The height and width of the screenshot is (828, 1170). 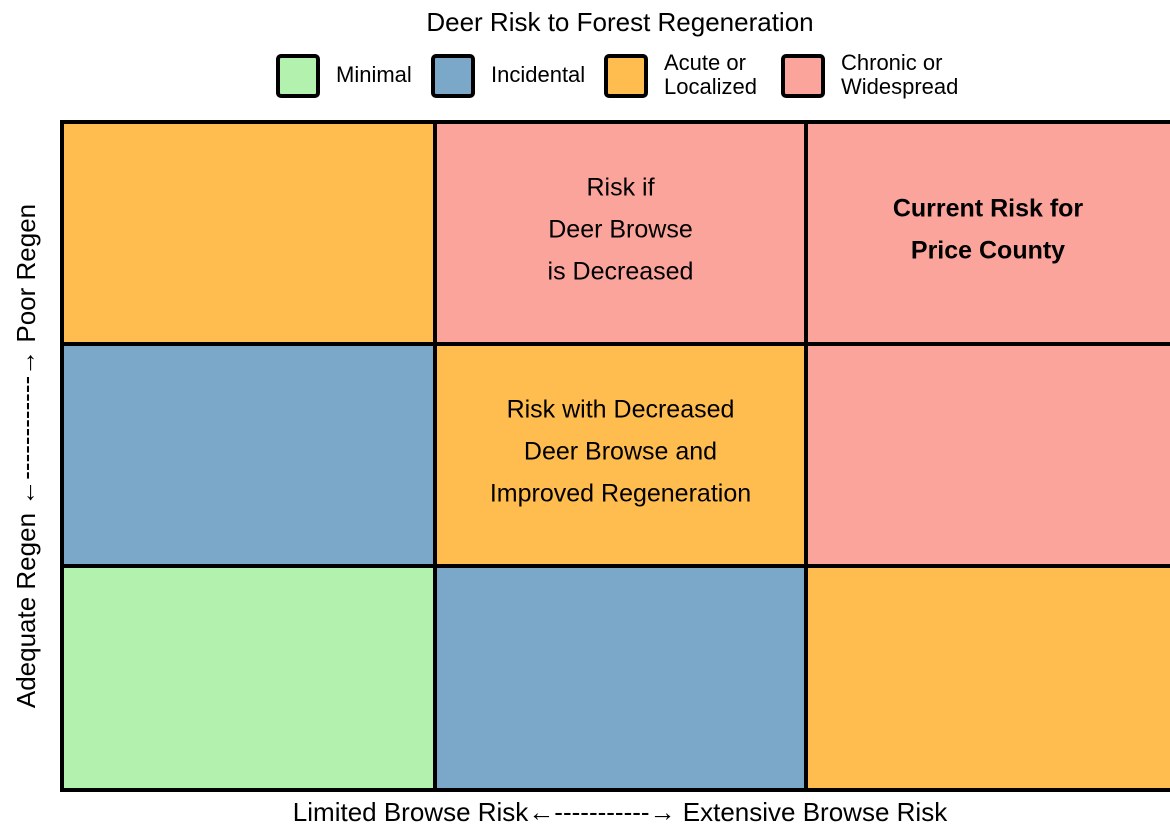 What do you see at coordinates (710, 86) in the screenshot?
I see `legend-label: Localized` at bounding box center [710, 86].